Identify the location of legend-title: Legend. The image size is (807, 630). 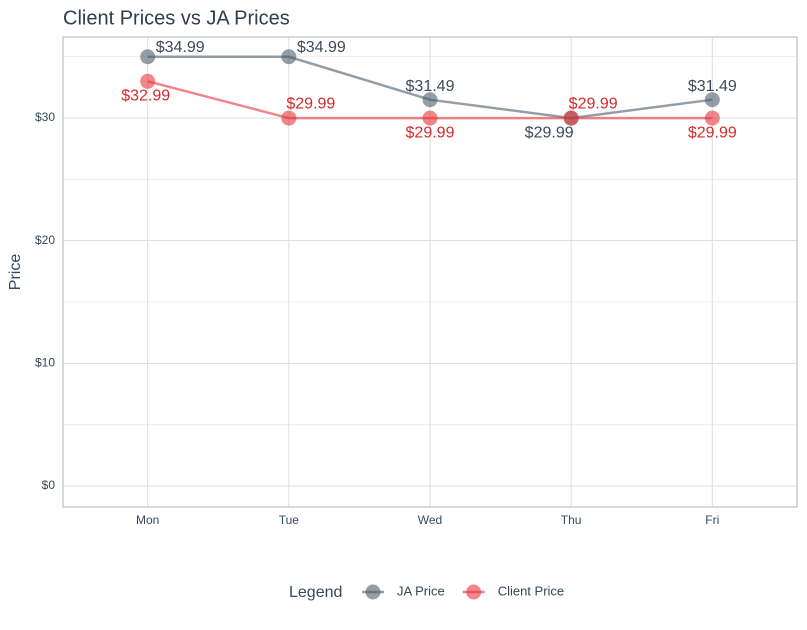
(315, 592).